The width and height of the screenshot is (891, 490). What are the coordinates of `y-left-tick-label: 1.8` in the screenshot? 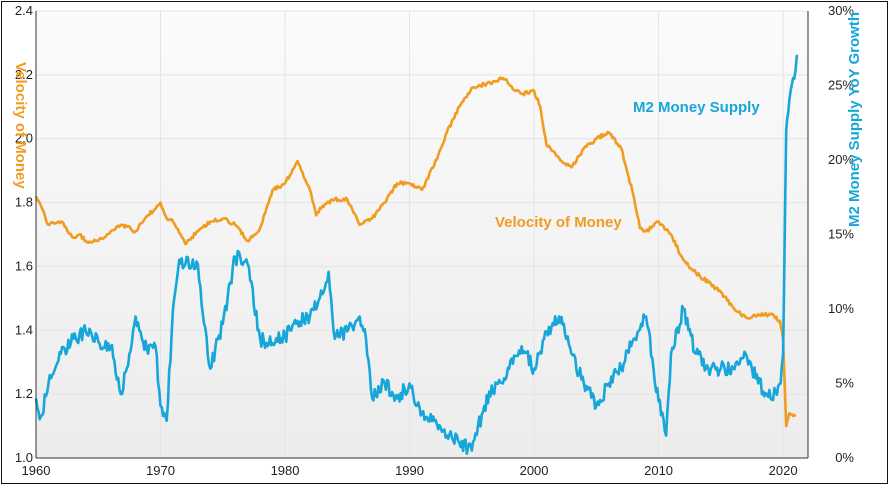 It's located at (24, 202).